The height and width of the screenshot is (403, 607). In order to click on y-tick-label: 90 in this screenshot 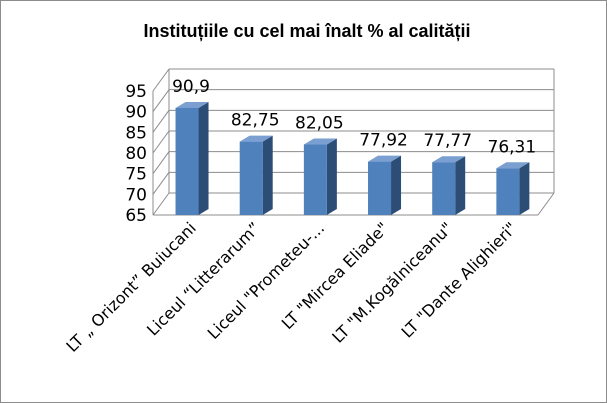, I will do `click(136, 113)`.